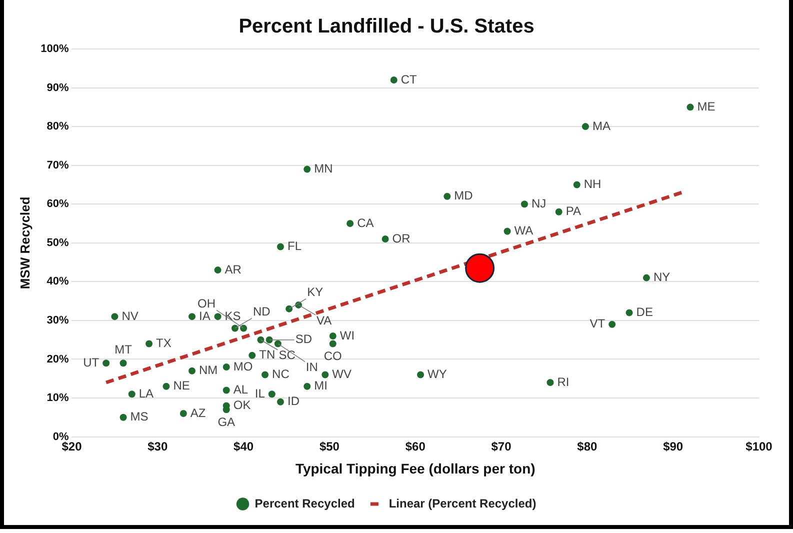  I want to click on y-tick-label: 60%, so click(57, 204).